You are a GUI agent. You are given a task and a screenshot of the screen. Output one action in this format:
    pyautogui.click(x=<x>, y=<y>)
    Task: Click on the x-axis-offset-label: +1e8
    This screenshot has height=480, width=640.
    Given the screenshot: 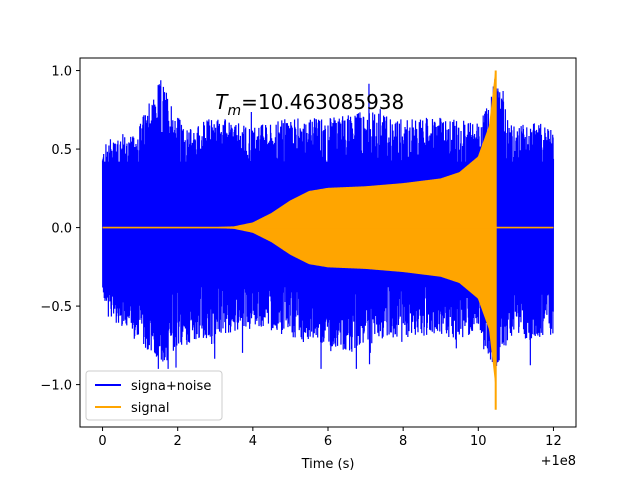 What is the action you would take?
    pyautogui.click(x=558, y=461)
    